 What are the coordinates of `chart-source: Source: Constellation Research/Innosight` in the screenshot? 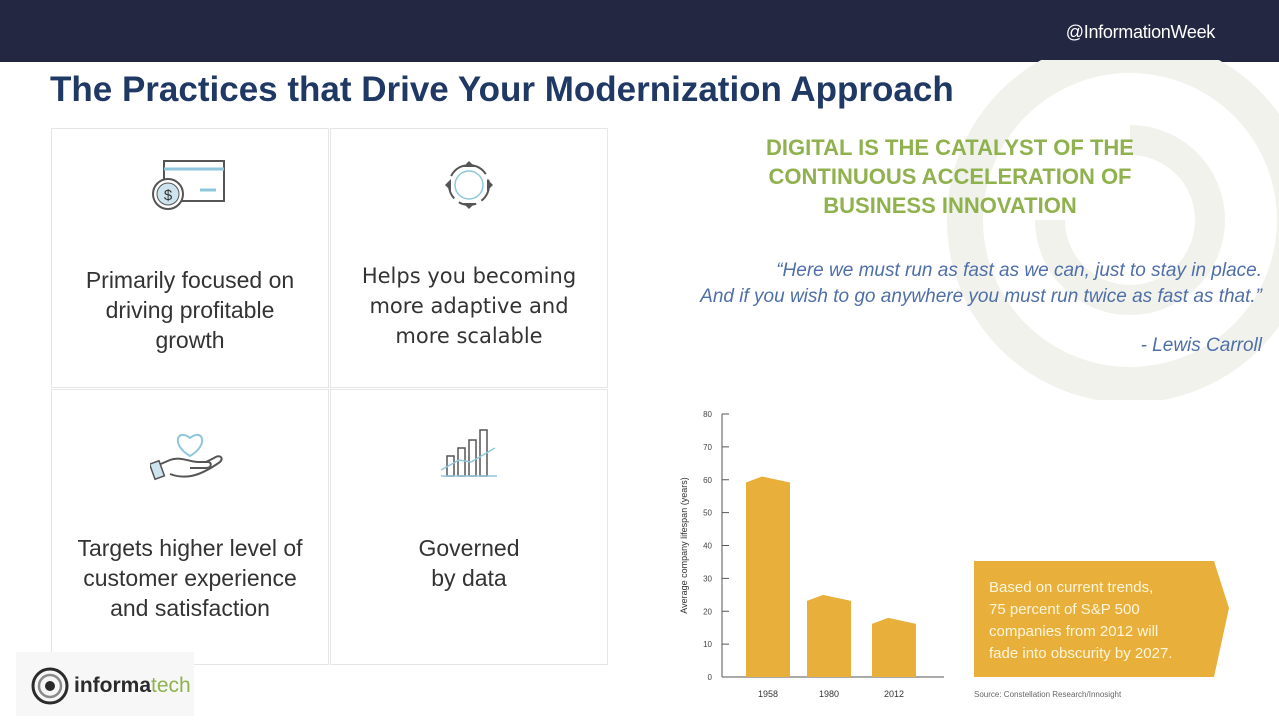 It's located at (1048, 694).